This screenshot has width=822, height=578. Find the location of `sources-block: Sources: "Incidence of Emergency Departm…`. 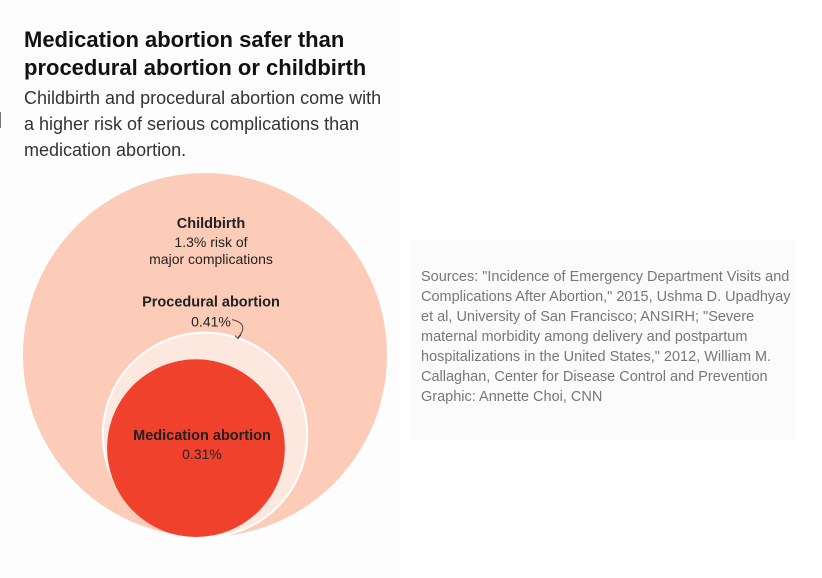

sources-block: Sources: "Incidence of Emergency Departm… is located at coordinates (607, 337).